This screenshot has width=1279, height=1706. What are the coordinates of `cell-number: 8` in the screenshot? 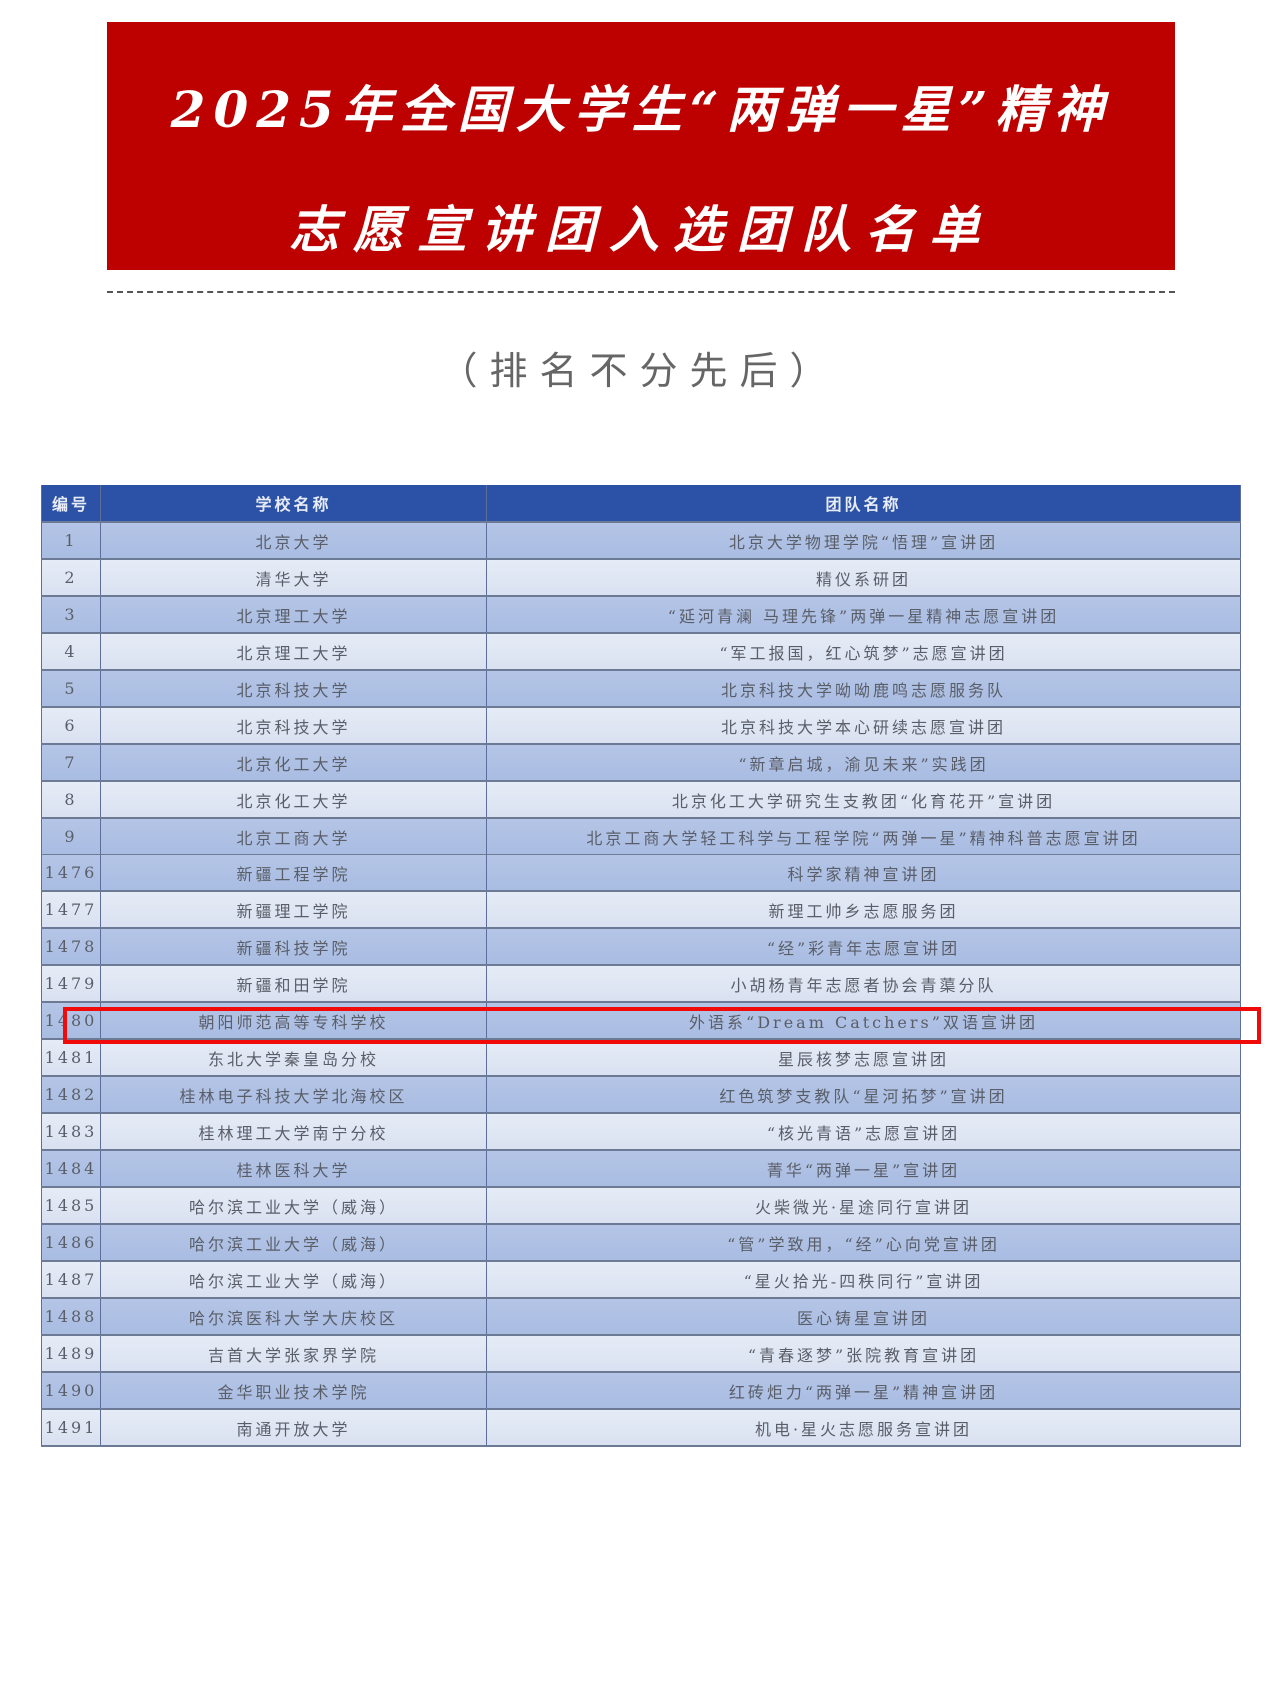 It's located at (71, 800).